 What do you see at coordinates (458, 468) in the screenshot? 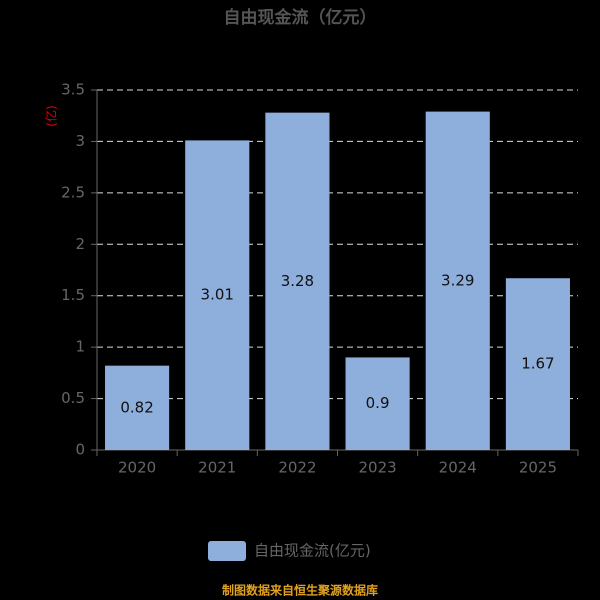
I see `x-tick-label: 2024` at bounding box center [458, 468].